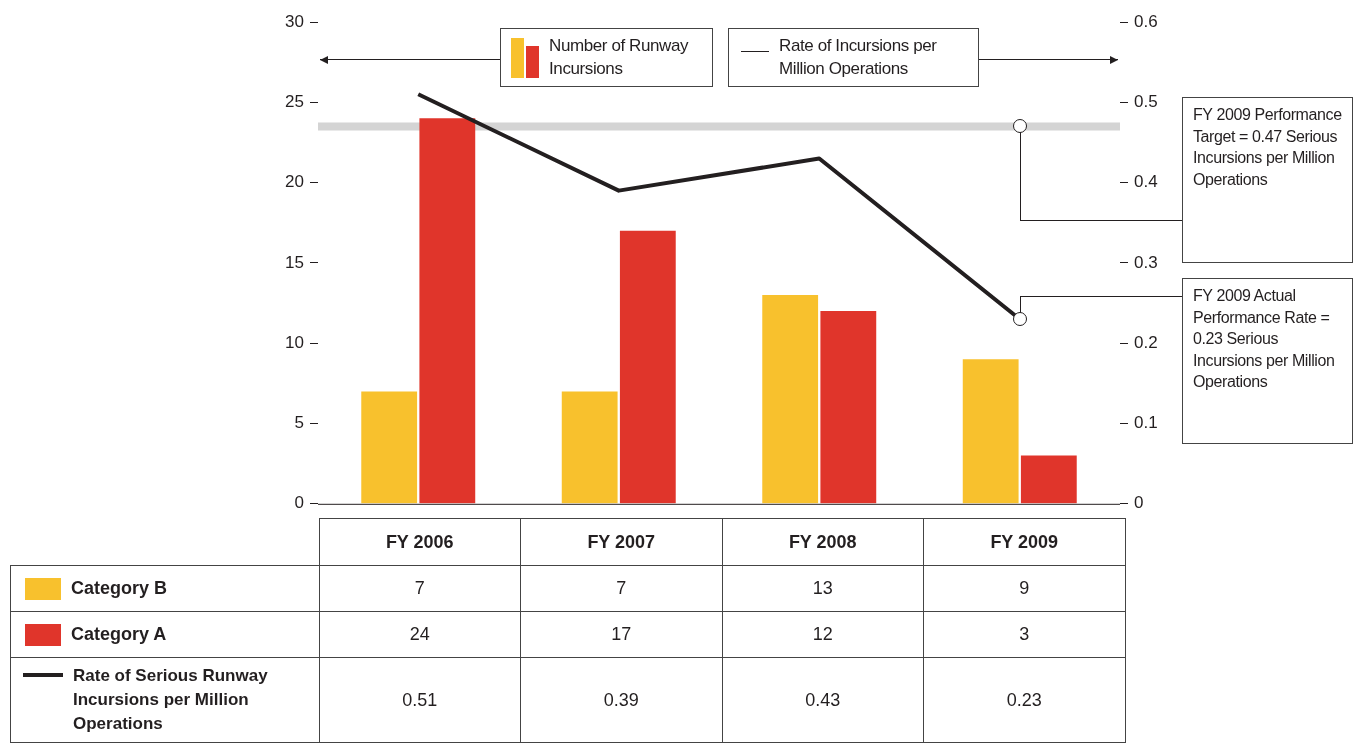 This screenshot has width=1359, height=744. What do you see at coordinates (294, 101) in the screenshot?
I see `y-tick-label: 25` at bounding box center [294, 101].